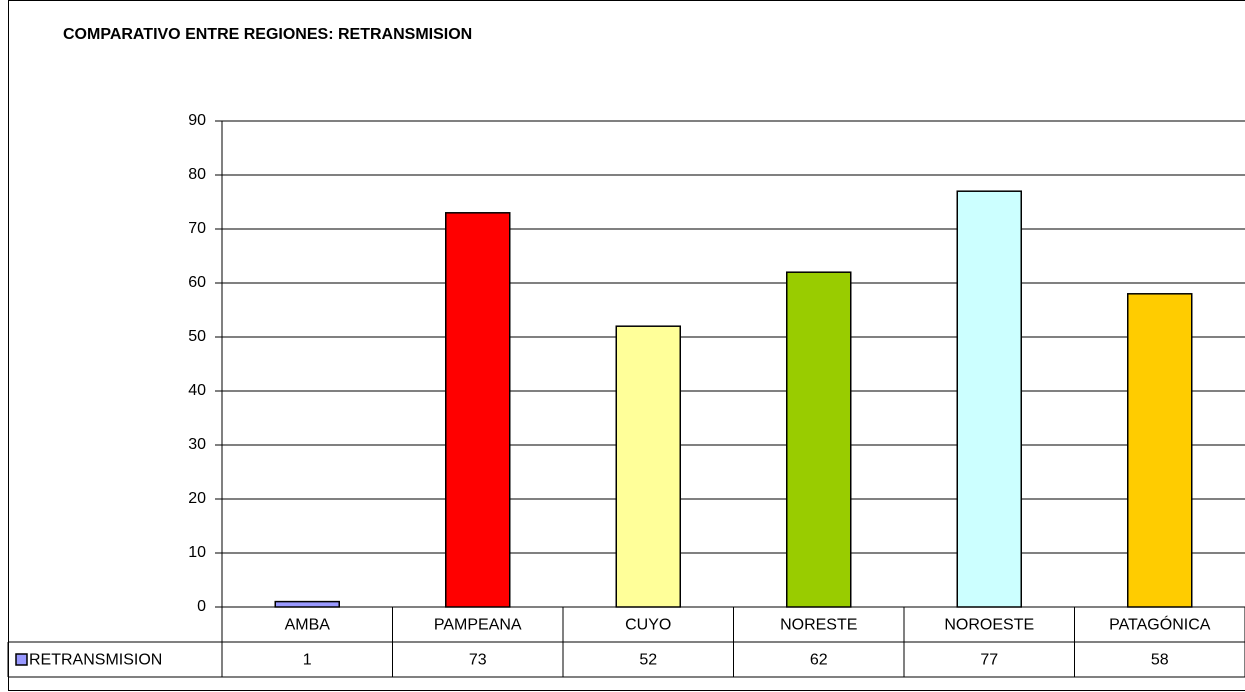  Describe the element at coordinates (197, 390) in the screenshot. I see `y-tick-label: 40` at that location.